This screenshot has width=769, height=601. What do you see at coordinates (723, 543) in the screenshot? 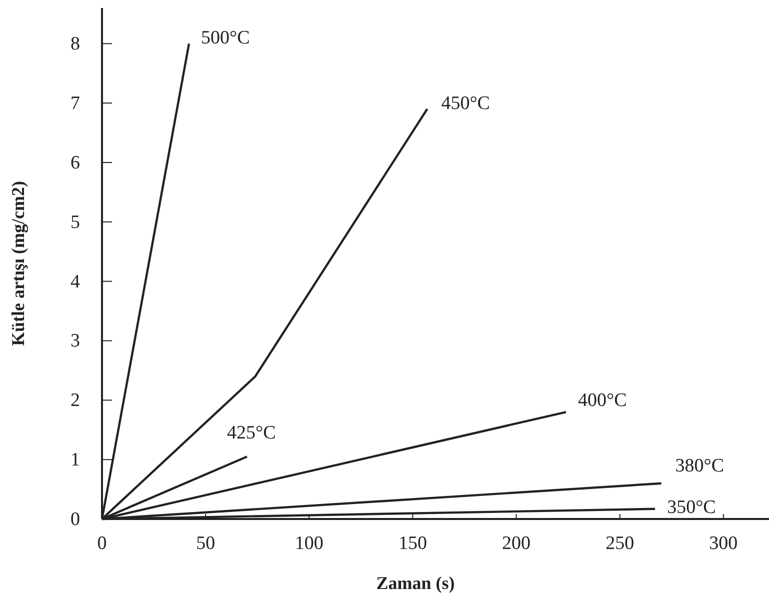
I see `x-tick-label: 300` at bounding box center [723, 543].